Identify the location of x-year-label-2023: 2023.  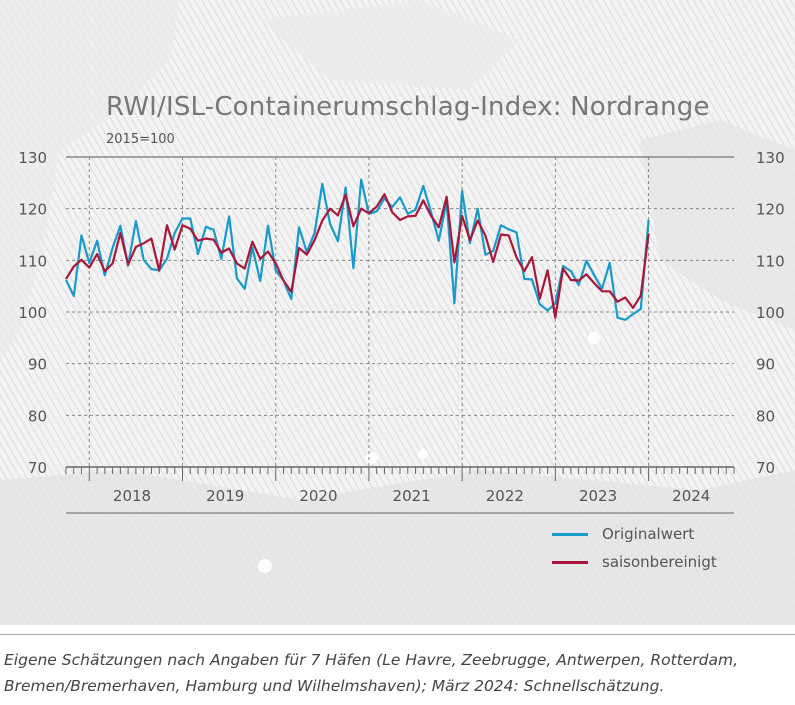
(598, 496).